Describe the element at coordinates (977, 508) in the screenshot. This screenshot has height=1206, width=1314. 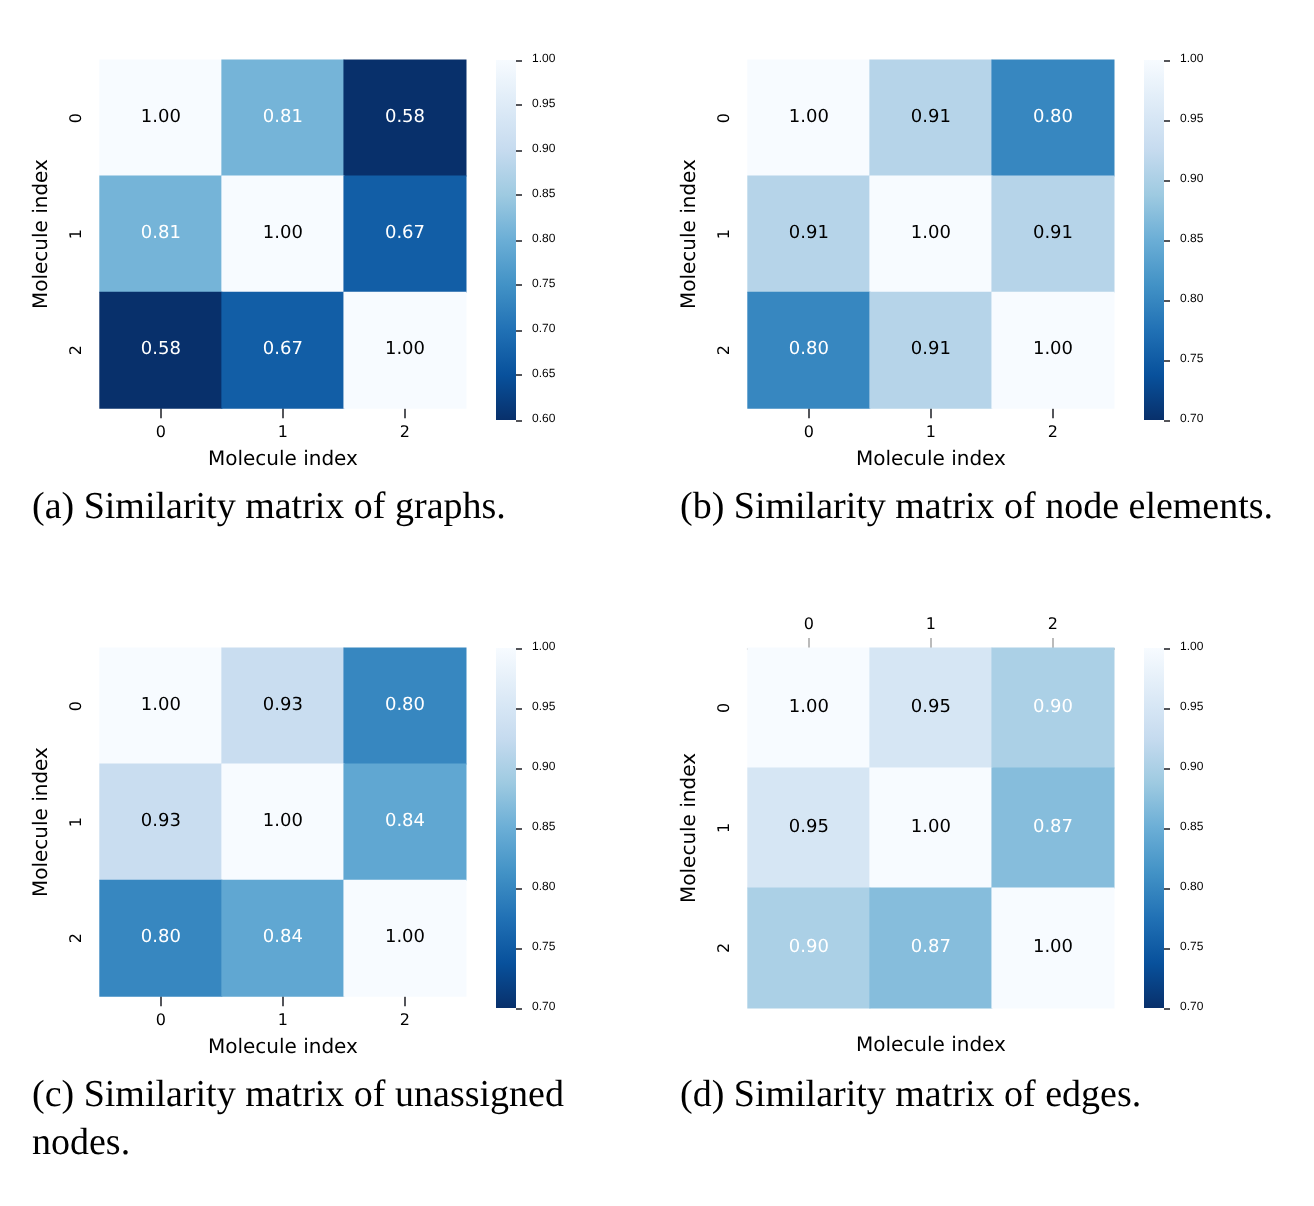
I see `text: (b) Similarity matrix of node elements.` at that location.